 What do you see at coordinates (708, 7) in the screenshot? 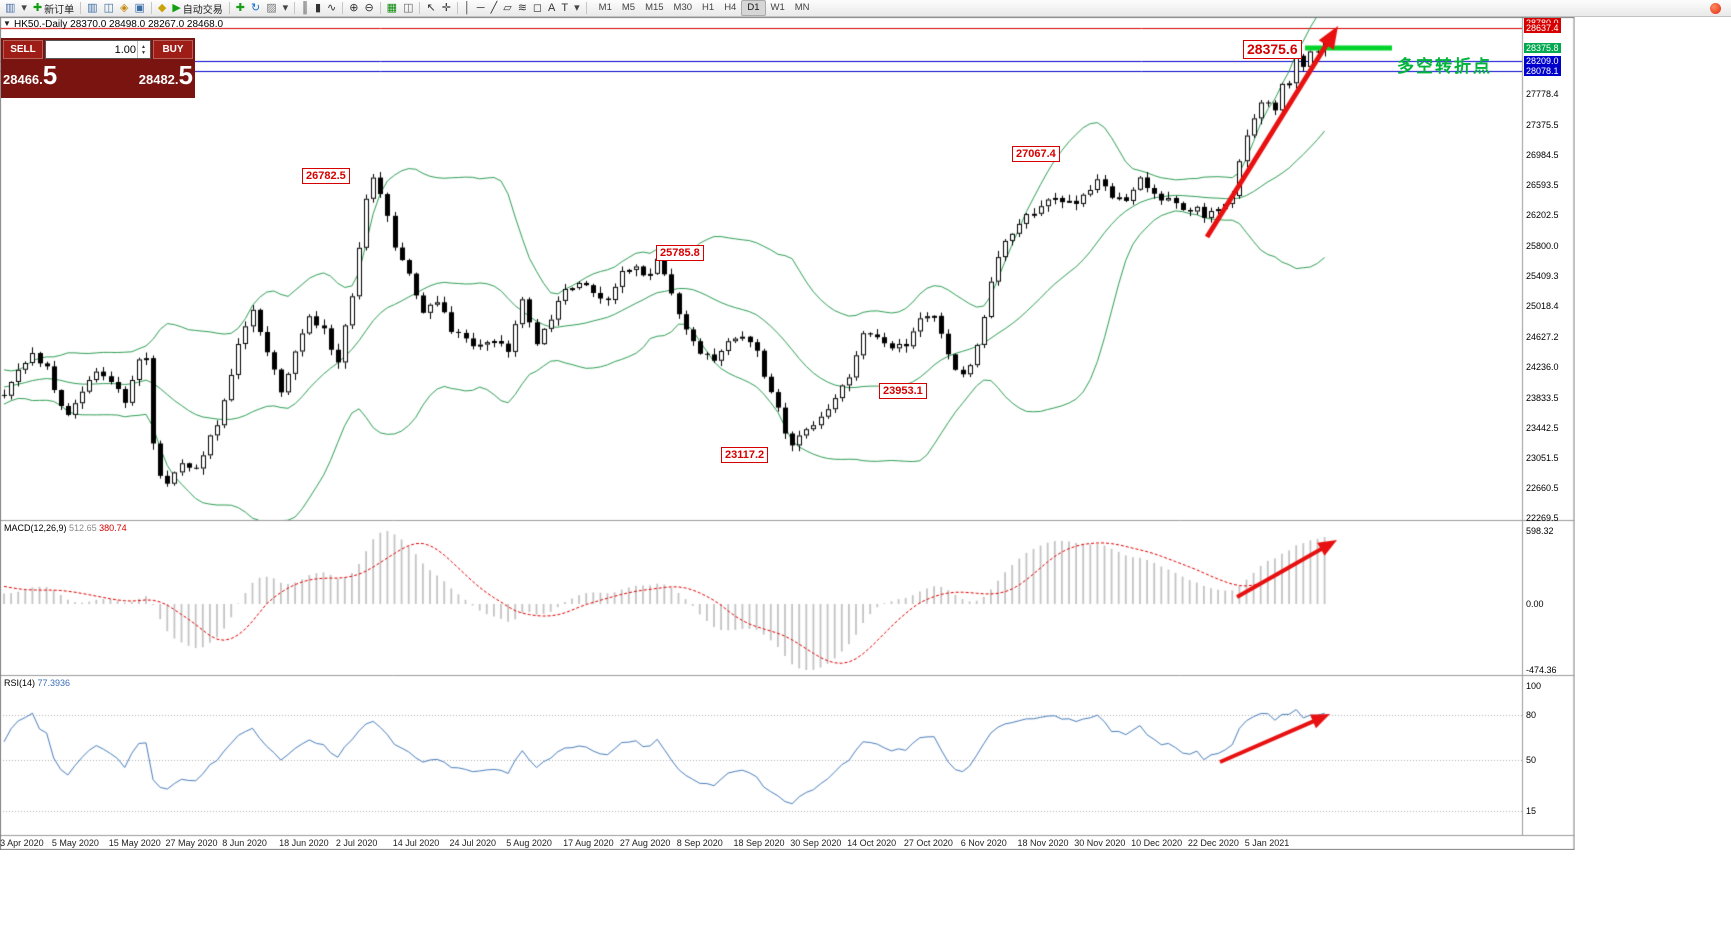
I see `timeframe-h1: H1` at bounding box center [708, 7].